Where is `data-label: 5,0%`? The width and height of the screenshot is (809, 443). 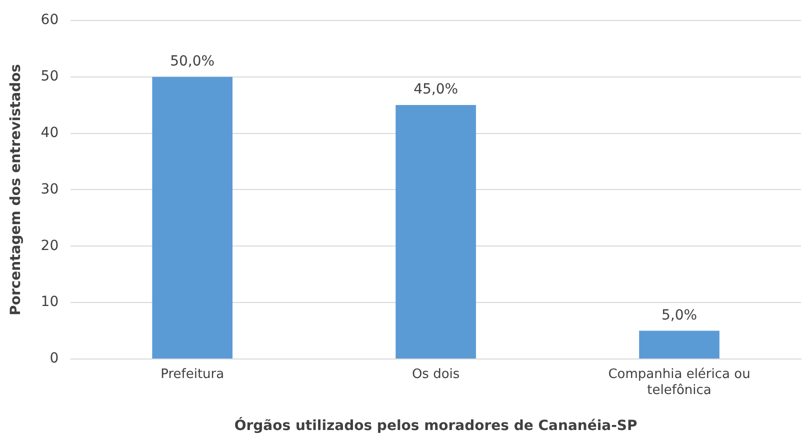
data-label: 5,0% is located at coordinates (679, 315).